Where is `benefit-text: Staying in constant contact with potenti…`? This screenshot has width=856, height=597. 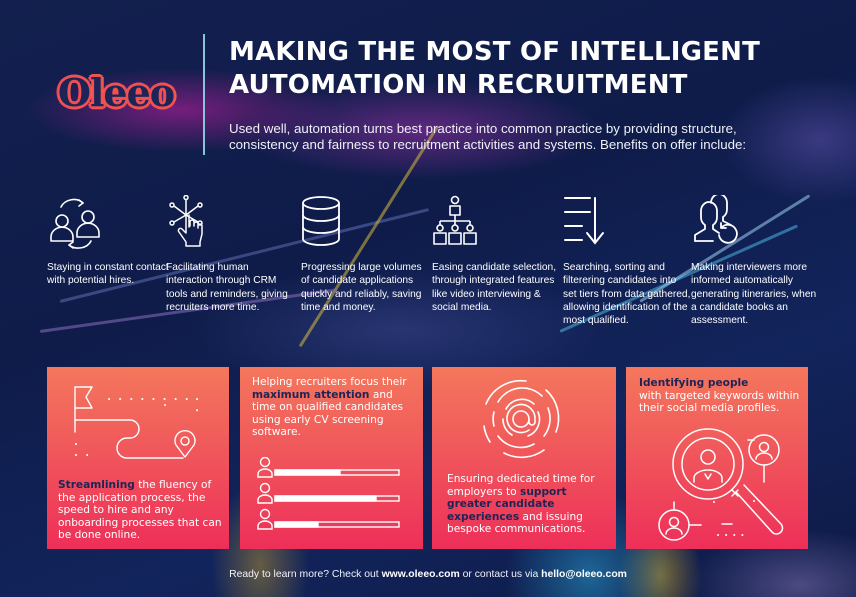
benefit-text: Staying in constant contact with potenti… is located at coordinates (108, 274).